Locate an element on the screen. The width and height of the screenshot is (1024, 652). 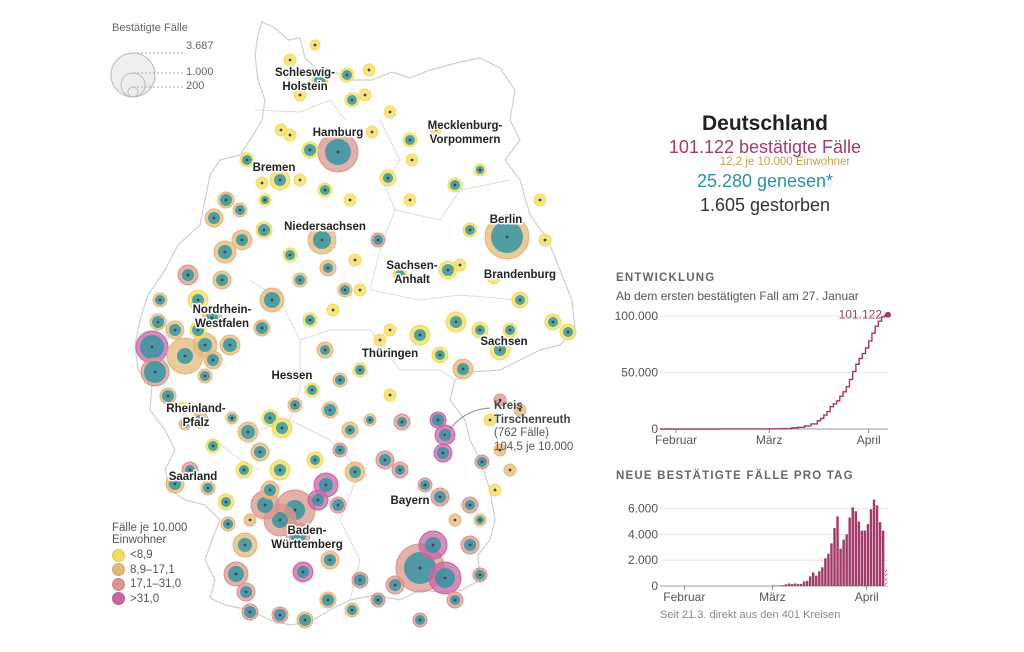
size-legend is located at coordinates (146, 75).